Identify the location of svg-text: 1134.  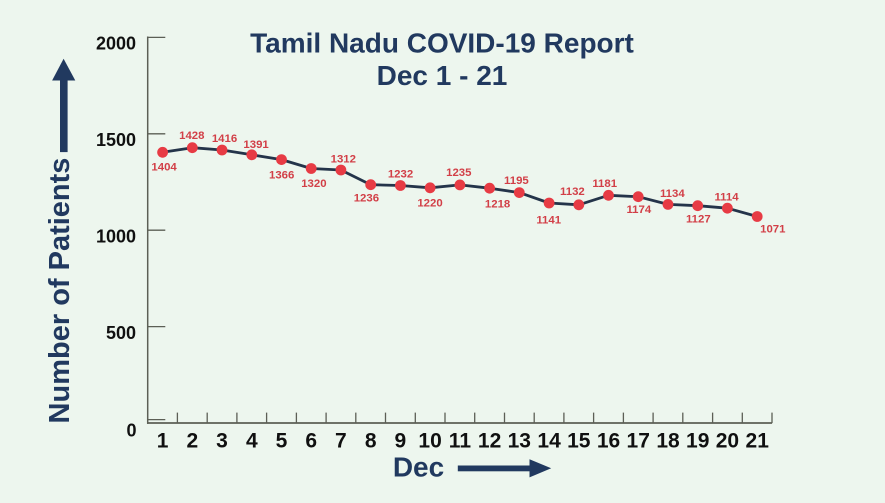
(672, 194).